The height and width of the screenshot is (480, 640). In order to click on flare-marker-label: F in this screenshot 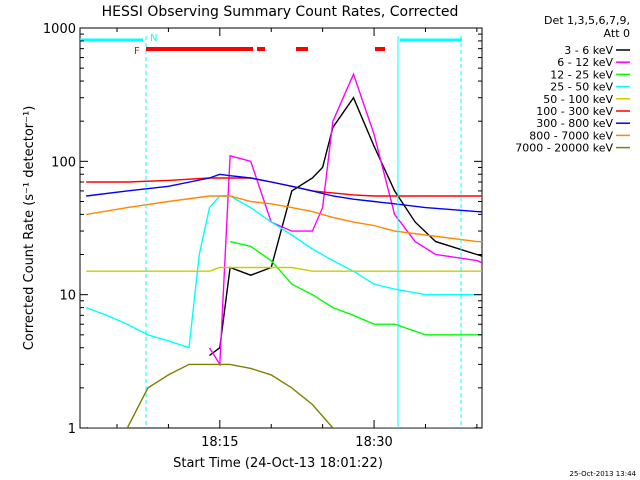, I will do `click(137, 51)`.